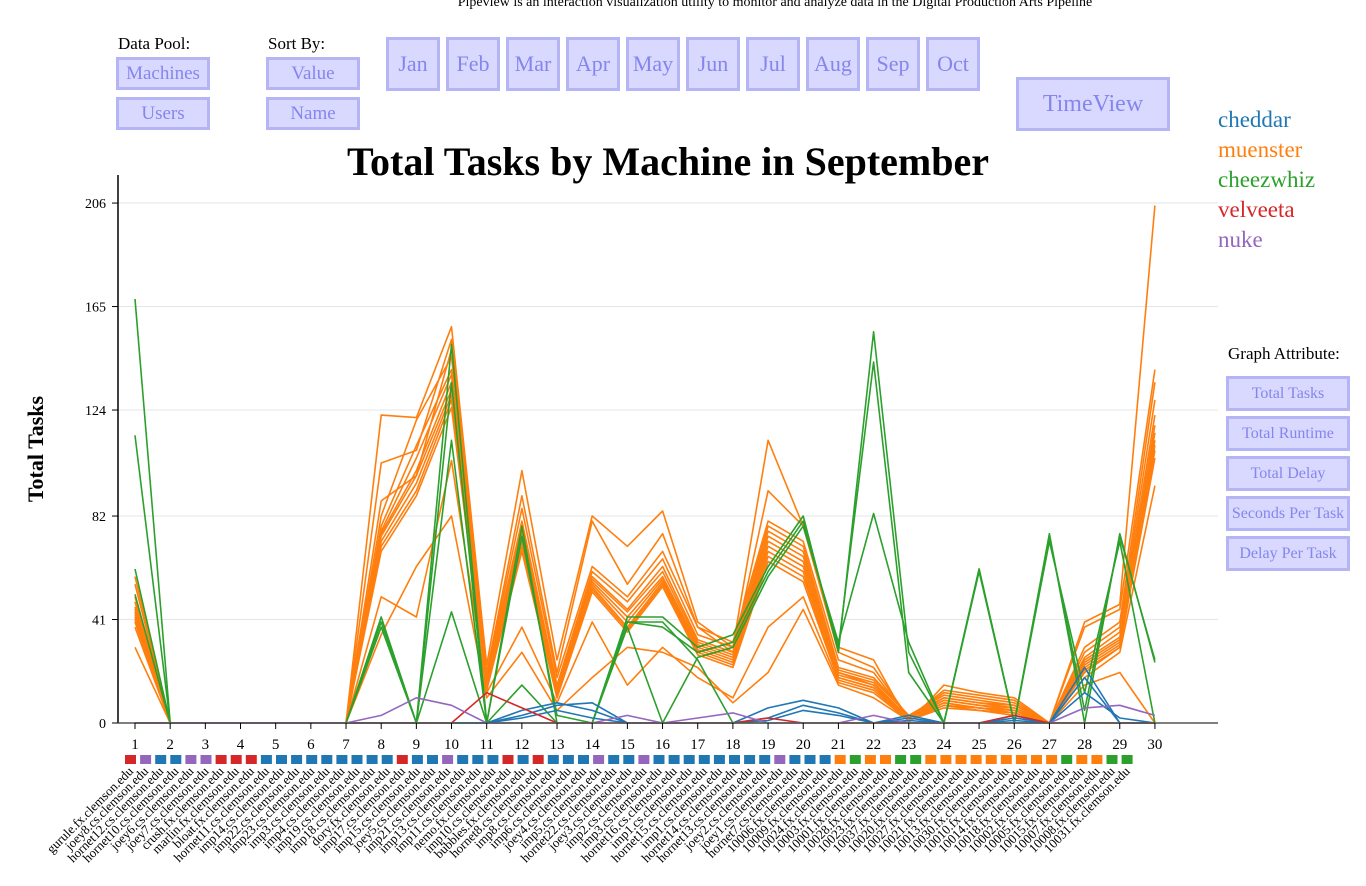 The width and height of the screenshot is (1366, 886). Describe the element at coordinates (533, 64) in the screenshot. I see `month-mar-button: Mar` at that location.